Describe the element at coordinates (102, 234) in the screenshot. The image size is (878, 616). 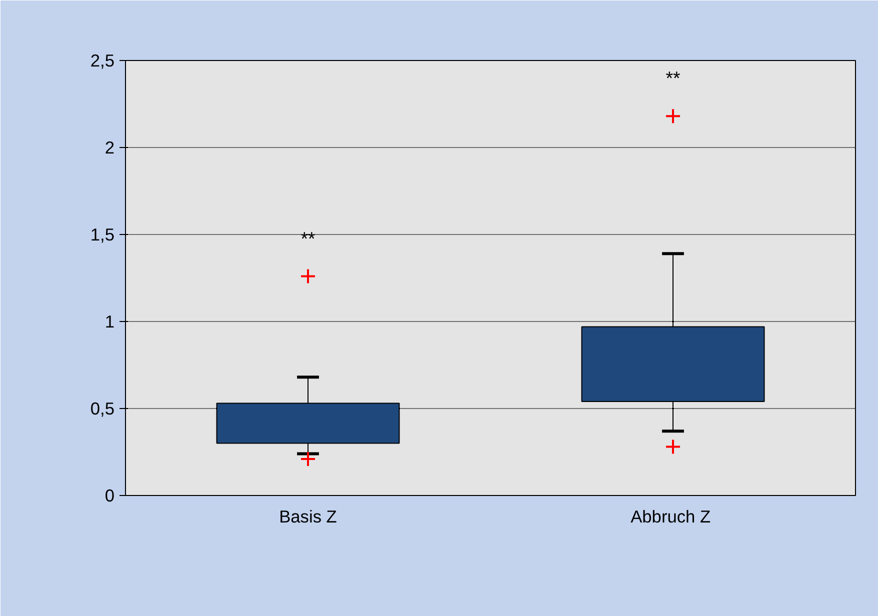
I see `y-tick-label: 1,5` at that location.